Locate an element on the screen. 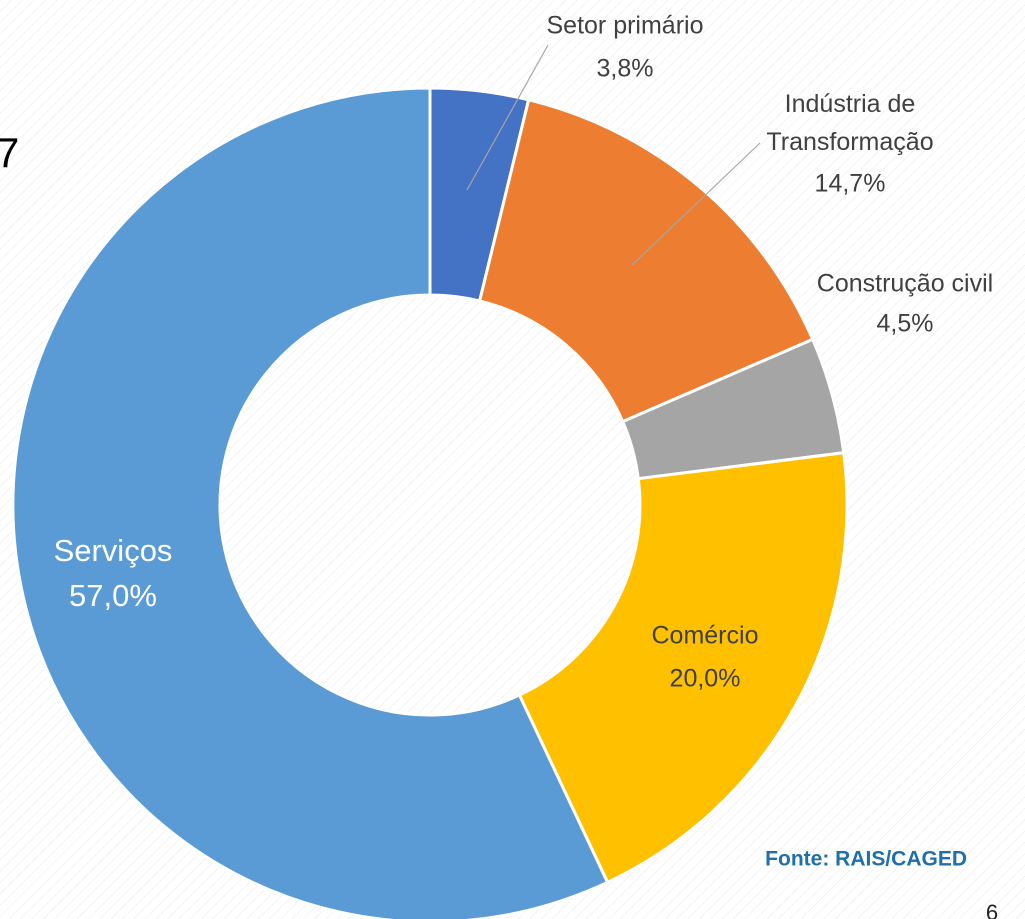 This screenshot has width=1025, height=919. slice-label: Construção civil is located at coordinates (905, 284).